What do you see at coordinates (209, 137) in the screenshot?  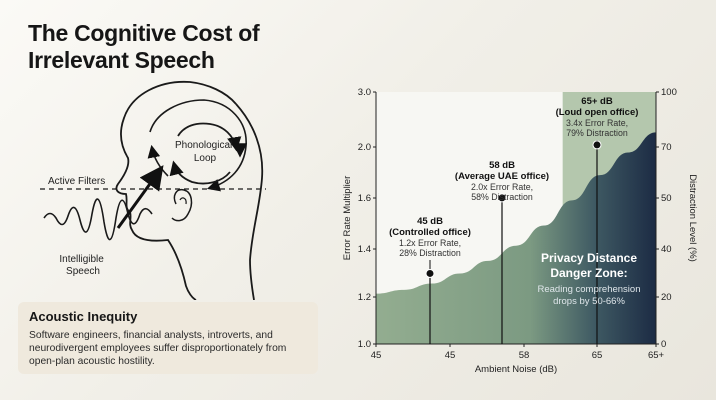 I see `loop-arrow-top` at bounding box center [209, 137].